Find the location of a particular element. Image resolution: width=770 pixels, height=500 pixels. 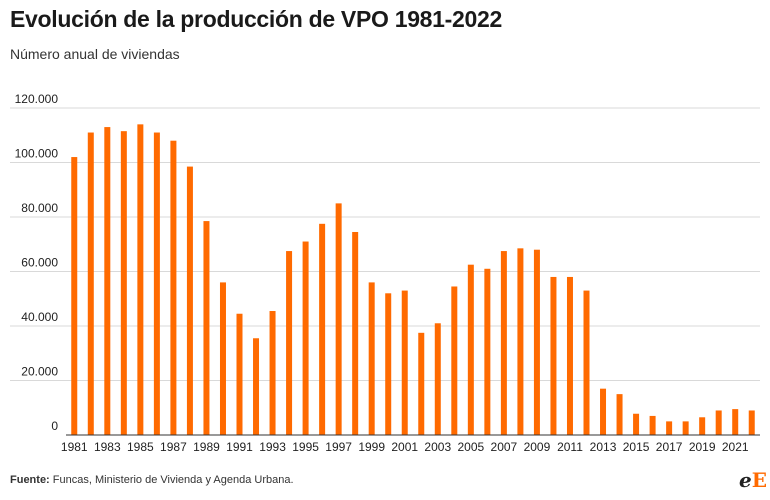

x-tick-label: 1987 is located at coordinates (173, 447).